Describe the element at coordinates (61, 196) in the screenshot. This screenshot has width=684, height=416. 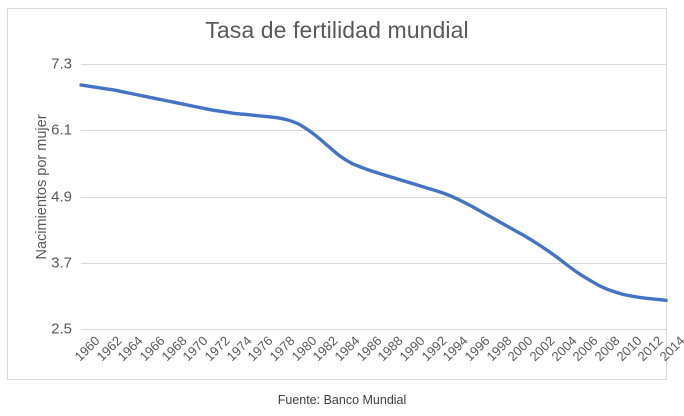
I see `y-axis-tick-label: 4.9` at that location.